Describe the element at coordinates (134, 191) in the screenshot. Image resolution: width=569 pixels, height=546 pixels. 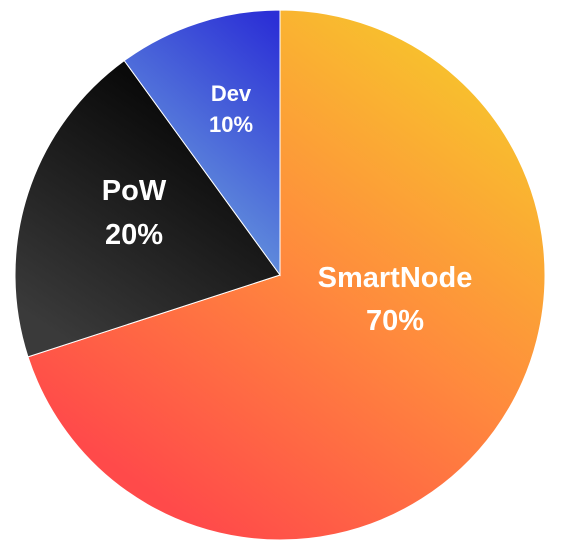
I see `slice-label-pow: PoW` at that location.